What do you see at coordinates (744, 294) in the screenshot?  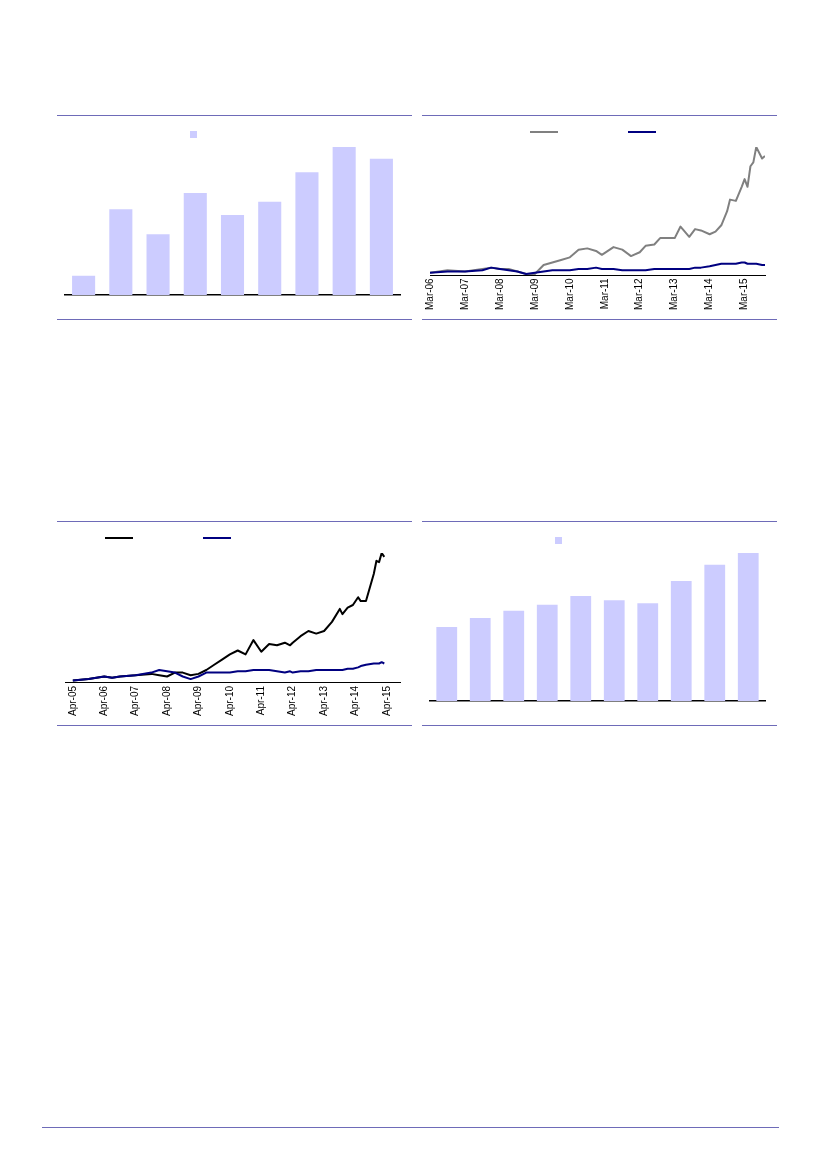 I see `x-tick-label: Mar-15` at bounding box center [744, 294].